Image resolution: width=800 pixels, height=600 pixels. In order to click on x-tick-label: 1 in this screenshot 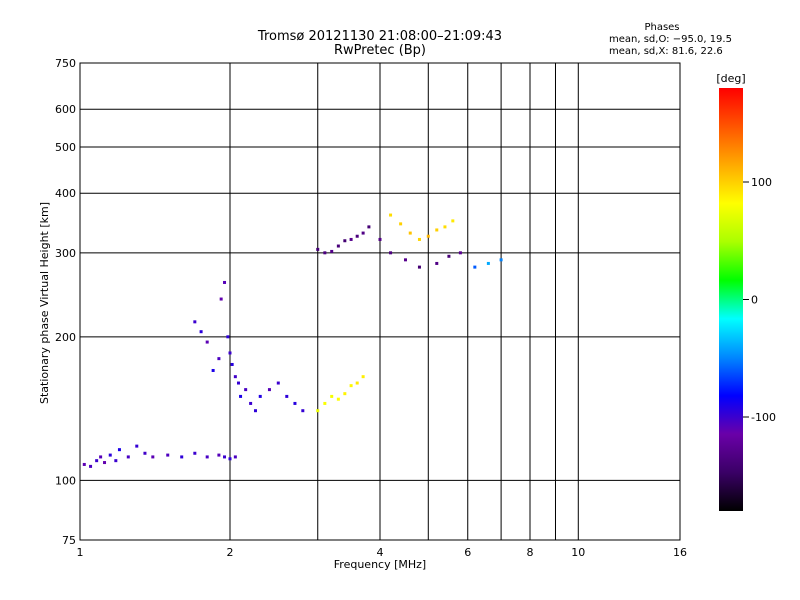, I will do `click(80, 552)`.